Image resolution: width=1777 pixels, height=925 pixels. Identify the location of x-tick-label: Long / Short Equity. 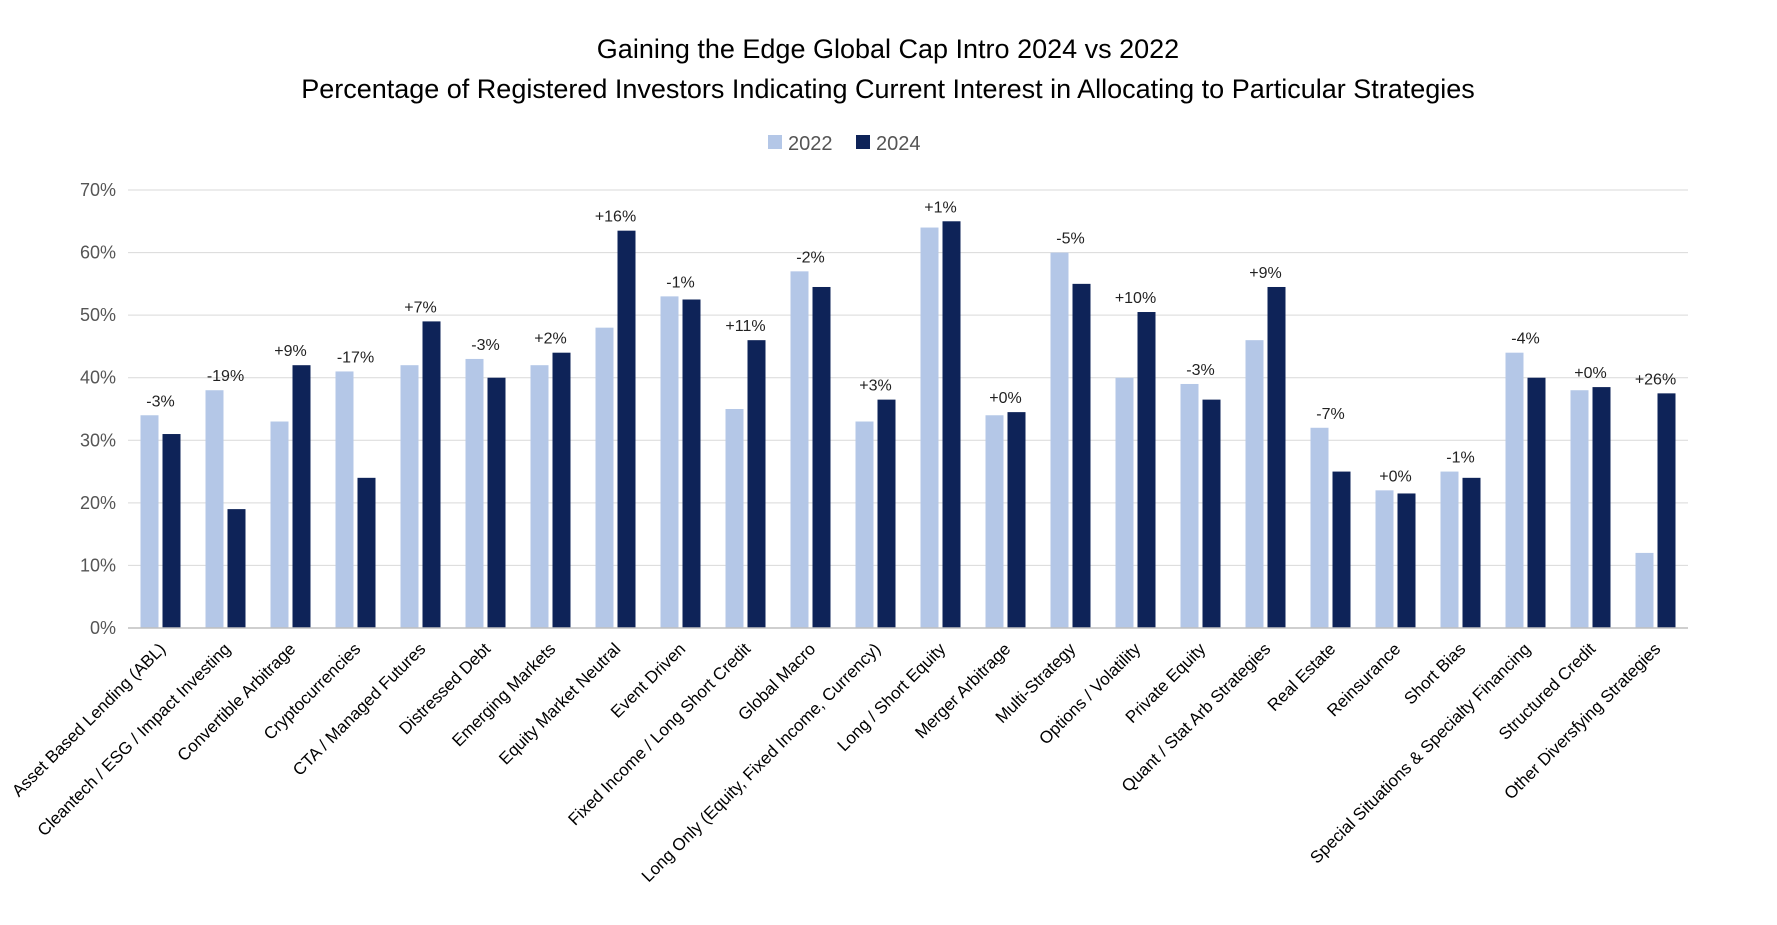
(892, 697).